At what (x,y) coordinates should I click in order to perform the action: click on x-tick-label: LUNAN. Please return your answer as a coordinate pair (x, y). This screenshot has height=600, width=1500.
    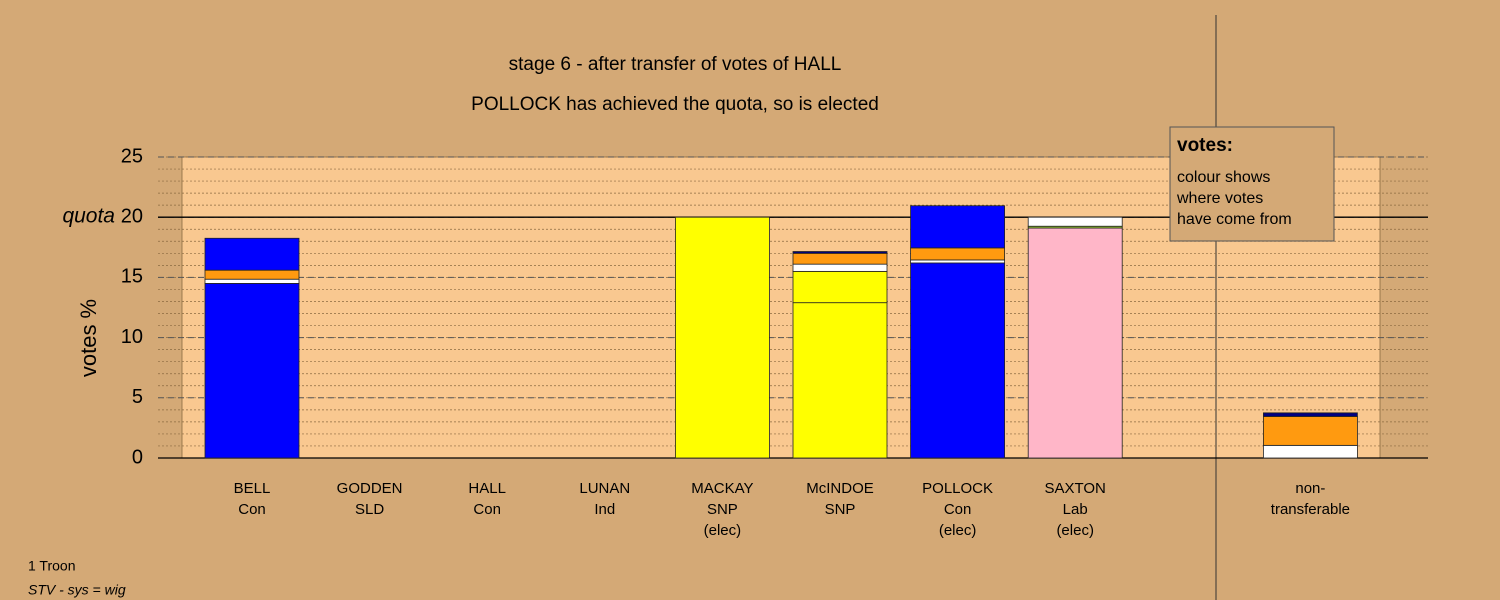
    Looking at the image, I should click on (604, 488).